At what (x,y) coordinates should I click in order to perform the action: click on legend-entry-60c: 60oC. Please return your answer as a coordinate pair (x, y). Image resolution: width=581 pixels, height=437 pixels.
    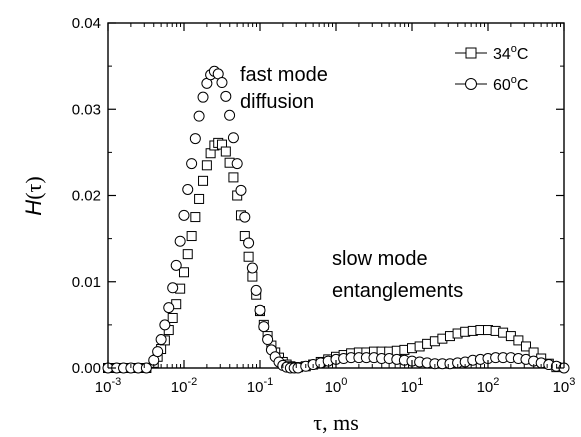
    Looking at the image, I should click on (491, 84).